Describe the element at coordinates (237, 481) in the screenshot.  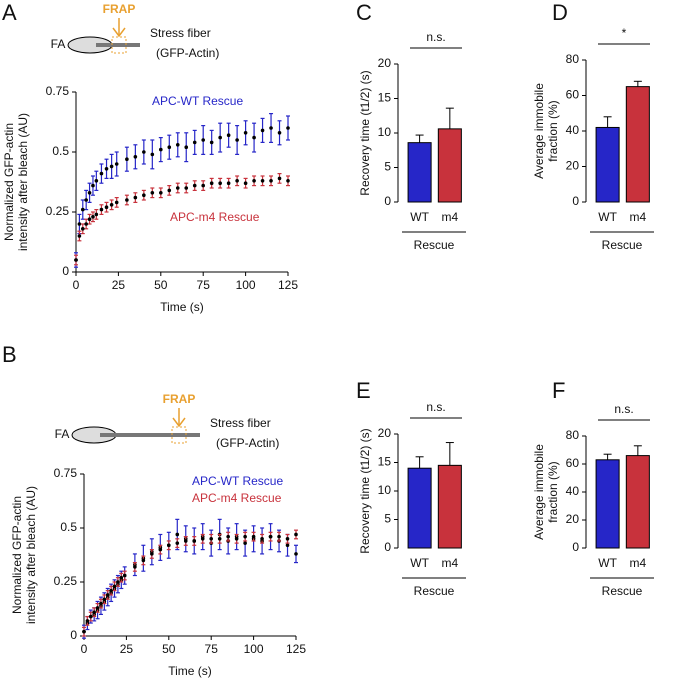
I see `legend-label: APC-WT Rescue` at that location.